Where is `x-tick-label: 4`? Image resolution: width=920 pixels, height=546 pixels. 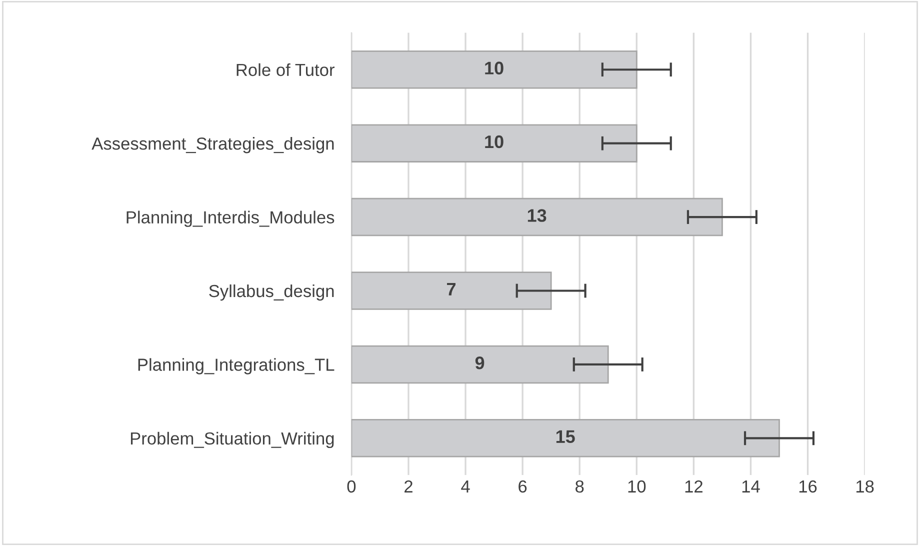 x-tick-label: 4 is located at coordinates (465, 486).